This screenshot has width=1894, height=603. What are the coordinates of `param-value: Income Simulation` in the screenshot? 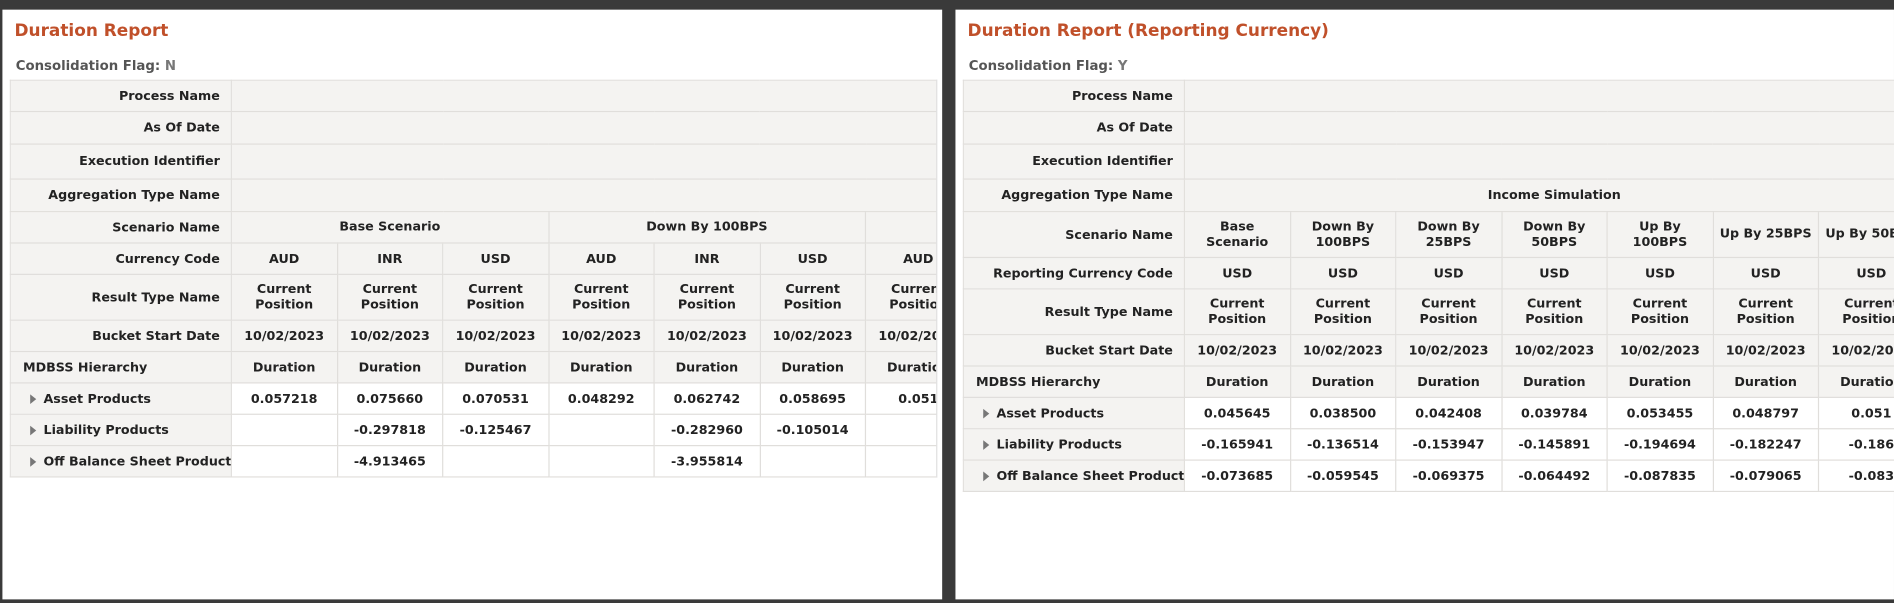 It's located at (1538, 195).